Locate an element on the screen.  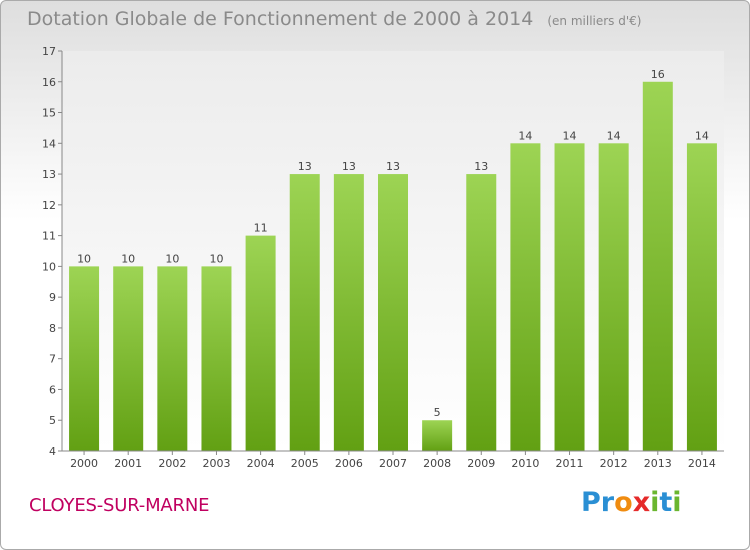
y-tick-label: 14 is located at coordinates (49, 143).